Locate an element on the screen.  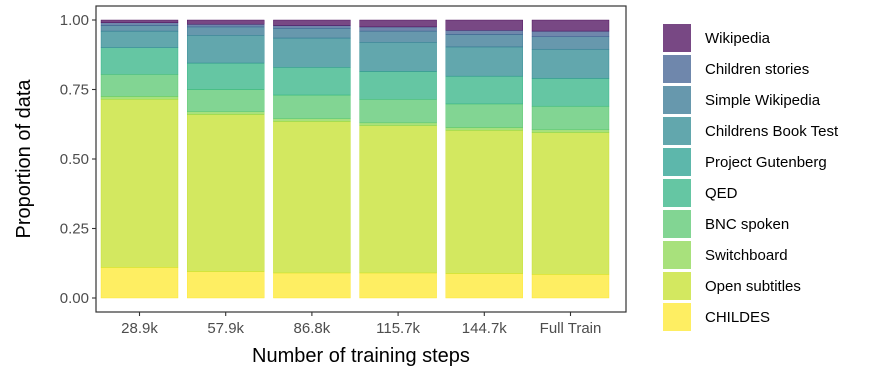
bar-full-train-bnc-spoken is located at coordinates (570, 118).